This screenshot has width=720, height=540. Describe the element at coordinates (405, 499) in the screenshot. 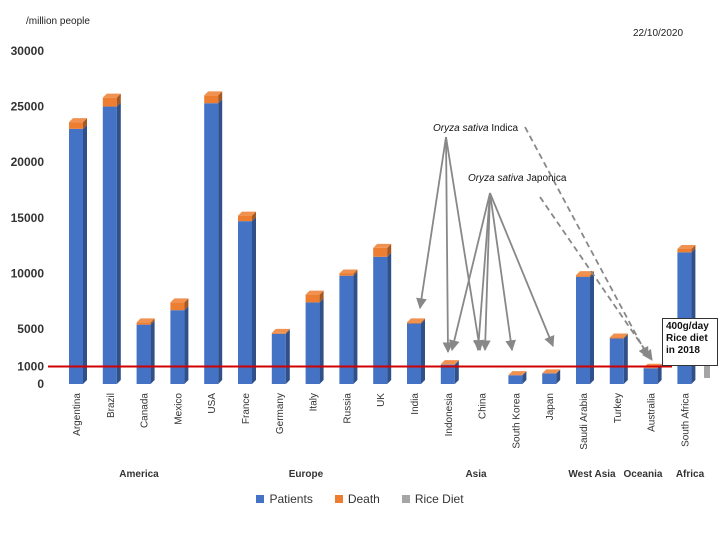

I see `legend-swatch-rice-diet` at that location.